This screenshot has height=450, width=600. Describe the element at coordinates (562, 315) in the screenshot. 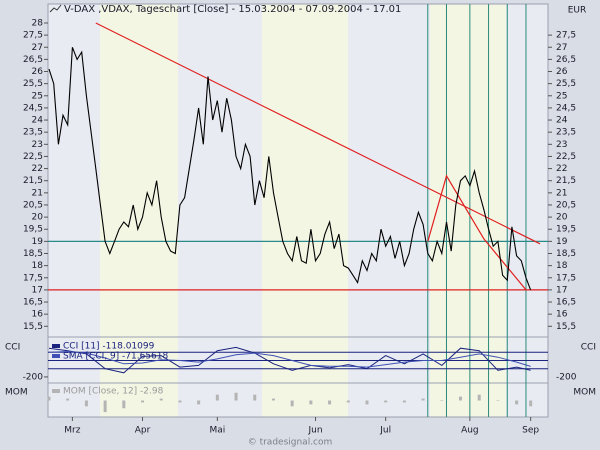

I see `y2-tick-label: 16` at that location.